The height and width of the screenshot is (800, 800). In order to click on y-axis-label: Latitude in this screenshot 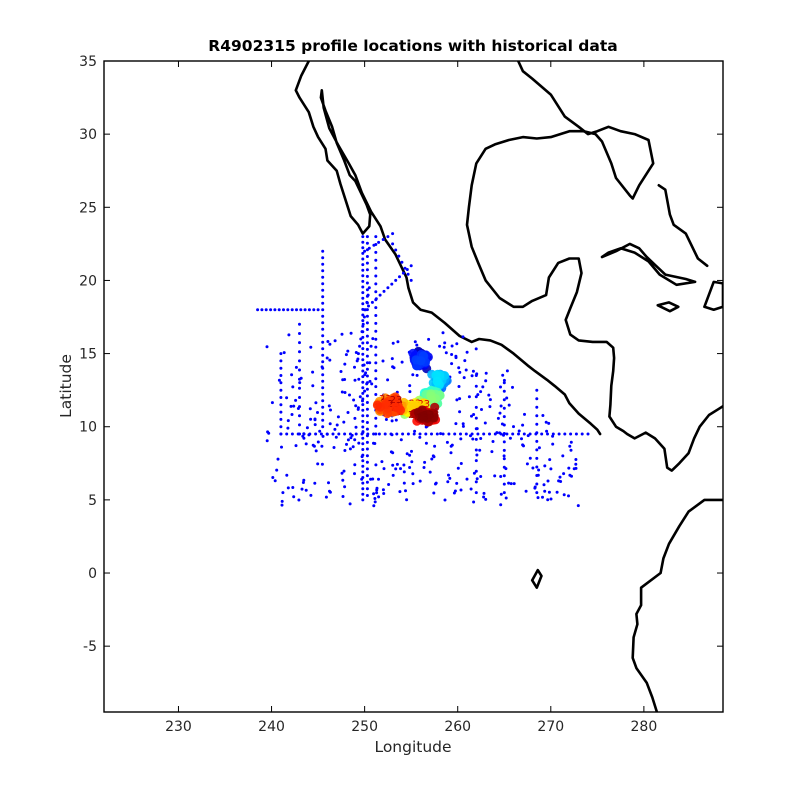, I will do `click(66, 386)`.